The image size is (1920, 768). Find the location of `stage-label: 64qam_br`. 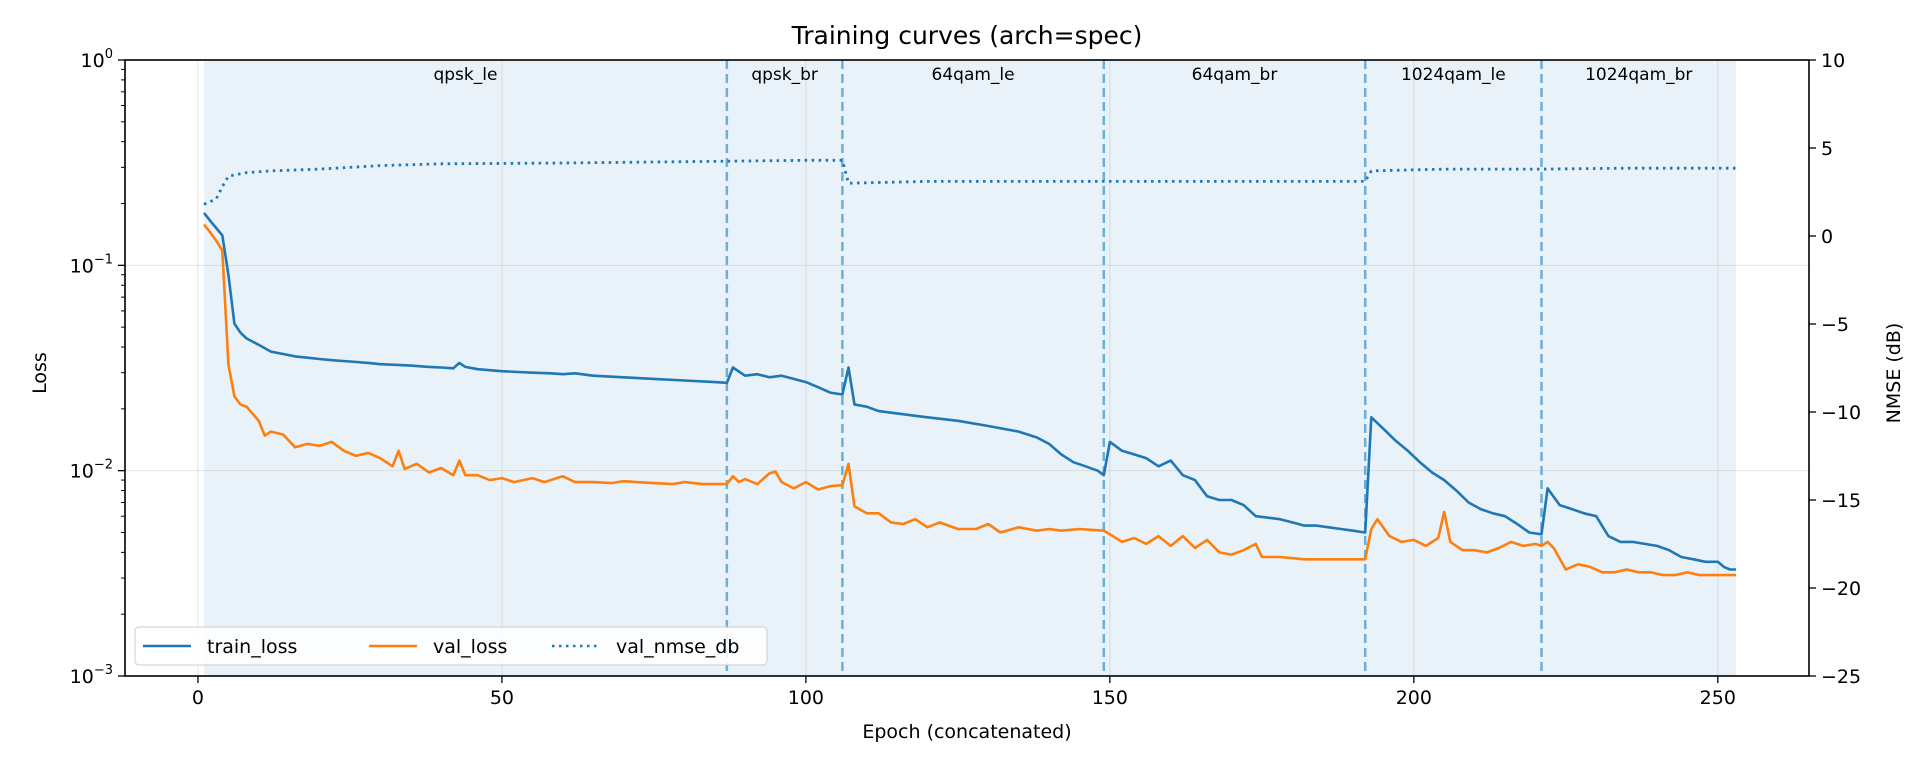

stage-label: 64qam_br is located at coordinates (1235, 75).